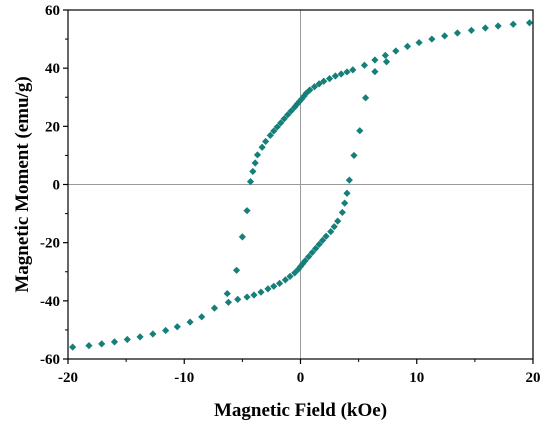 The height and width of the screenshot is (426, 550). Describe the element at coordinates (68, 378) in the screenshot. I see `x-tick-label: -20` at that location.